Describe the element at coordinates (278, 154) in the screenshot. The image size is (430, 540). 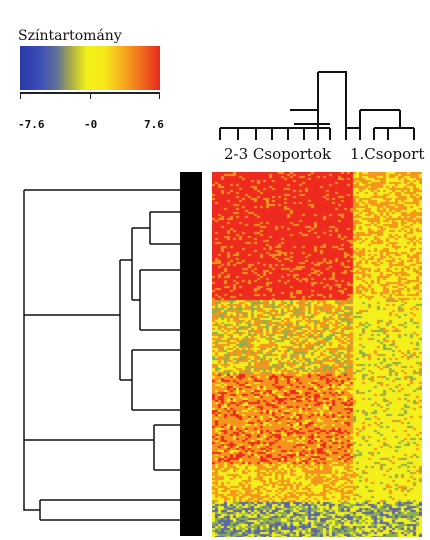
I see `group-label-2-3: 2-3 Csoportok` at that location.